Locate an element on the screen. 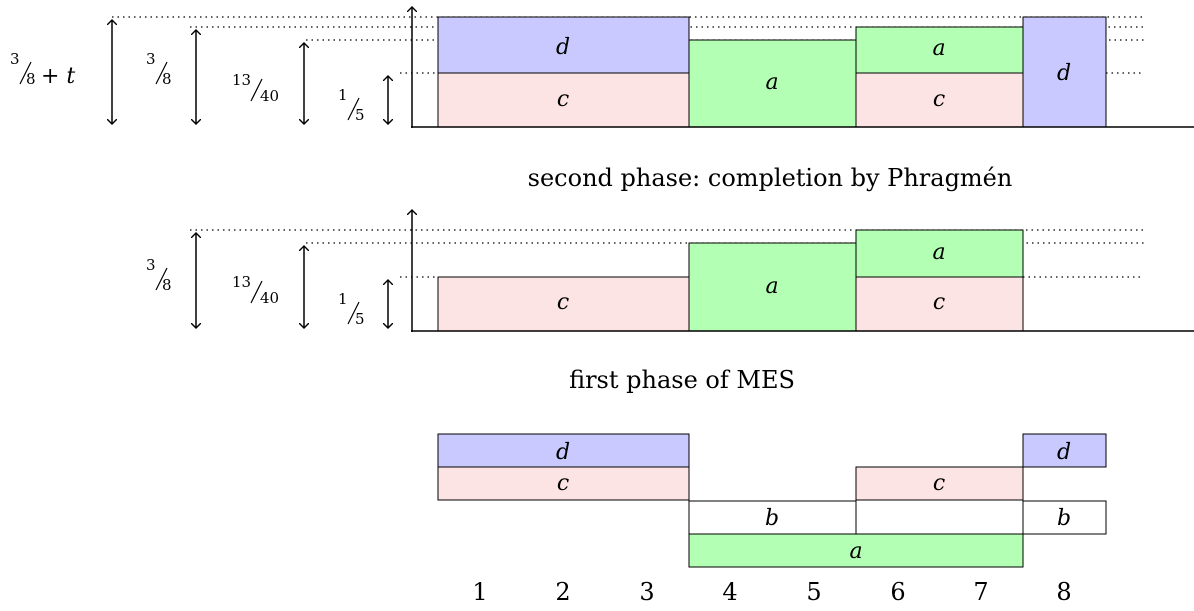  voter-number: 4 is located at coordinates (729, 592).